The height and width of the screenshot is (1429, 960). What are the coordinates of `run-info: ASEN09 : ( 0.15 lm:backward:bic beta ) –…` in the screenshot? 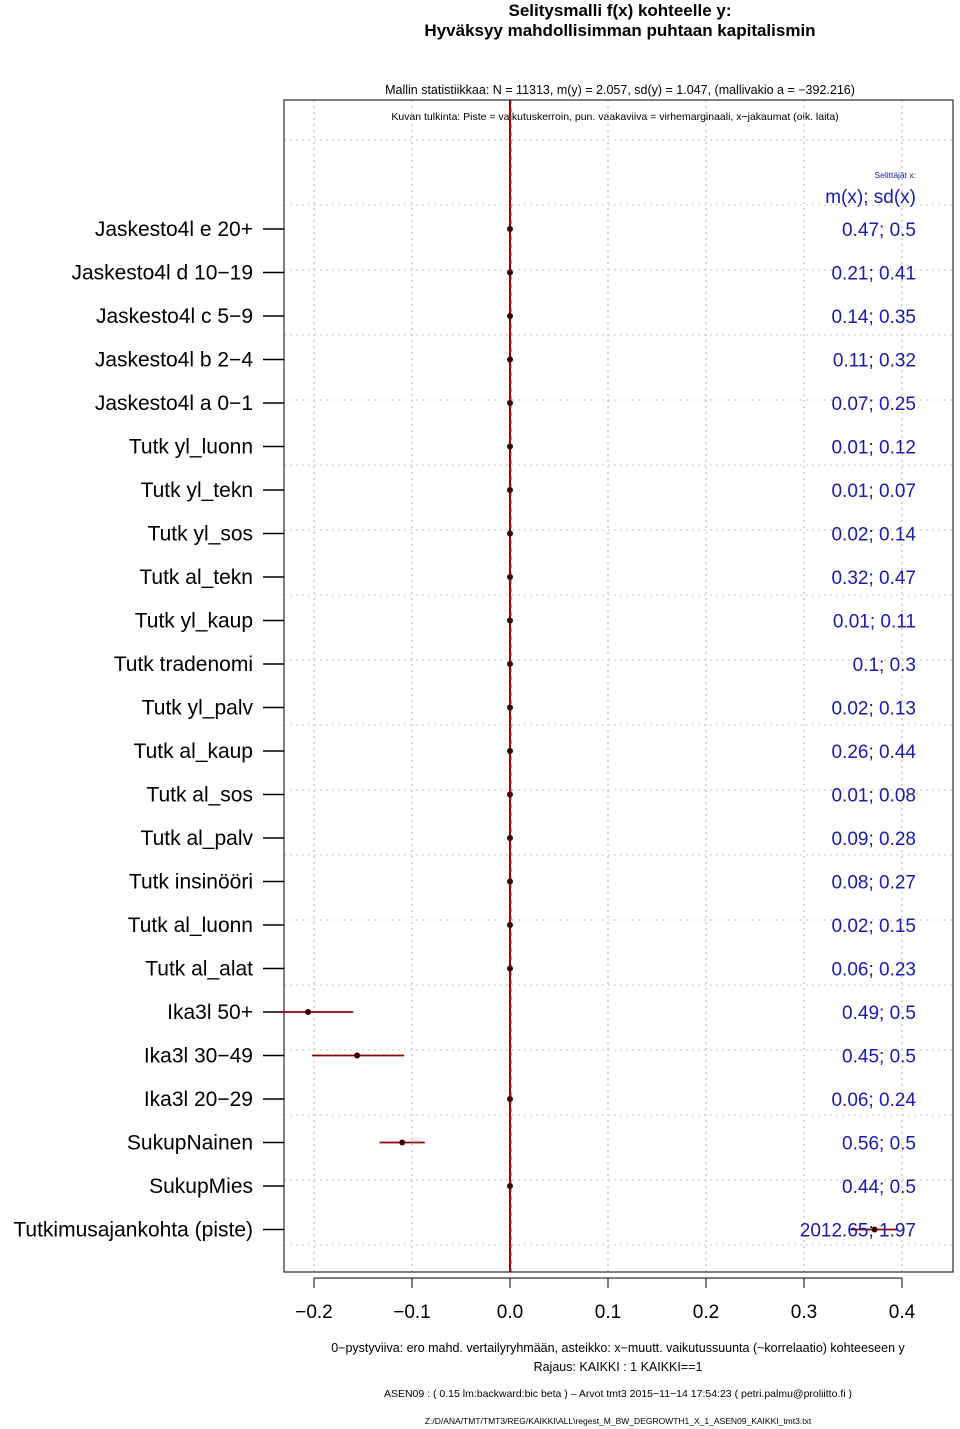 It's located at (618, 1394).